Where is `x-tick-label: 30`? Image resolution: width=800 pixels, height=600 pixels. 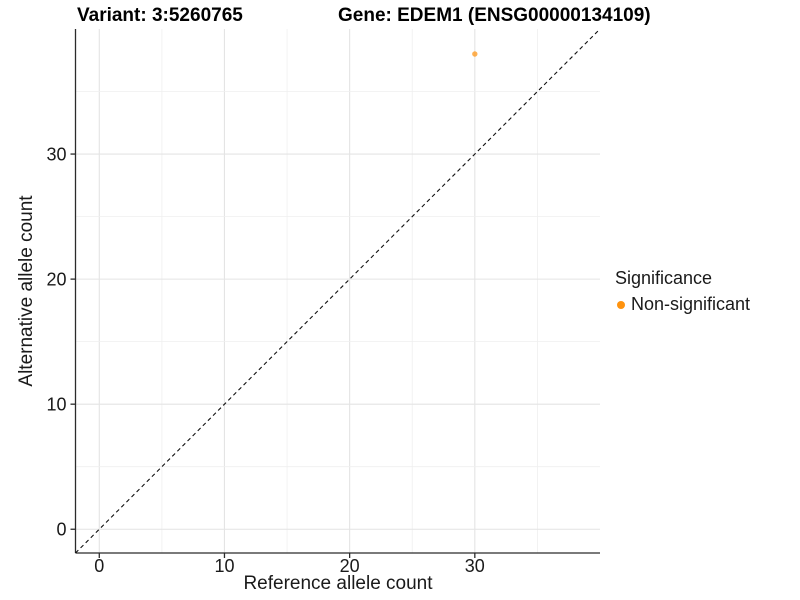 x-tick-label: 30 is located at coordinates (475, 566).